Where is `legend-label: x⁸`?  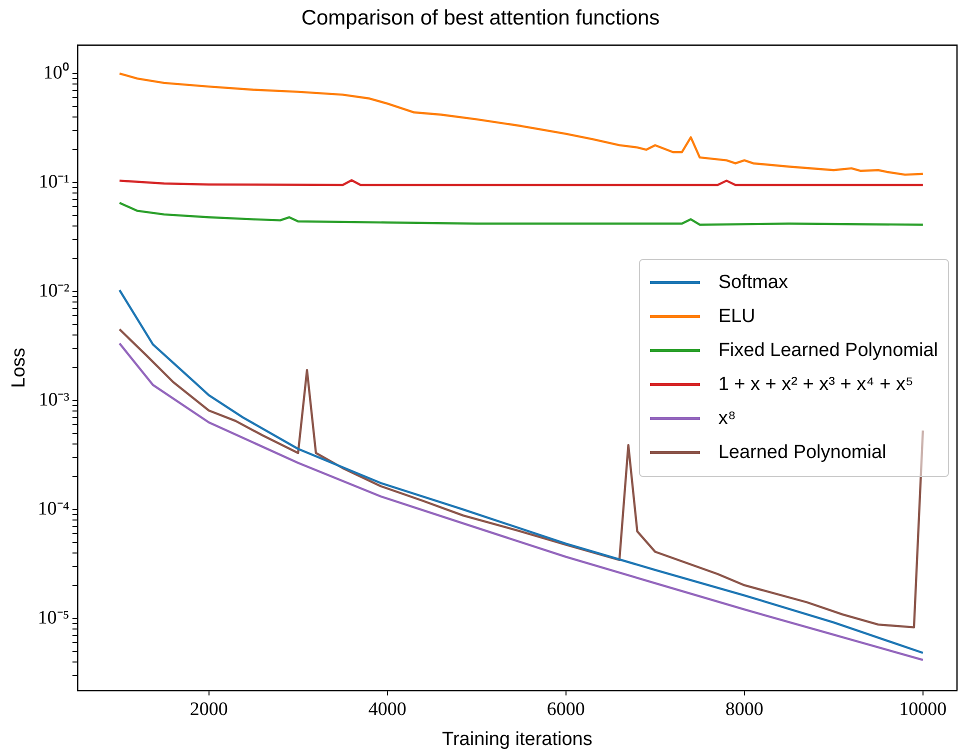 legend-label: x⁸ is located at coordinates (727, 419).